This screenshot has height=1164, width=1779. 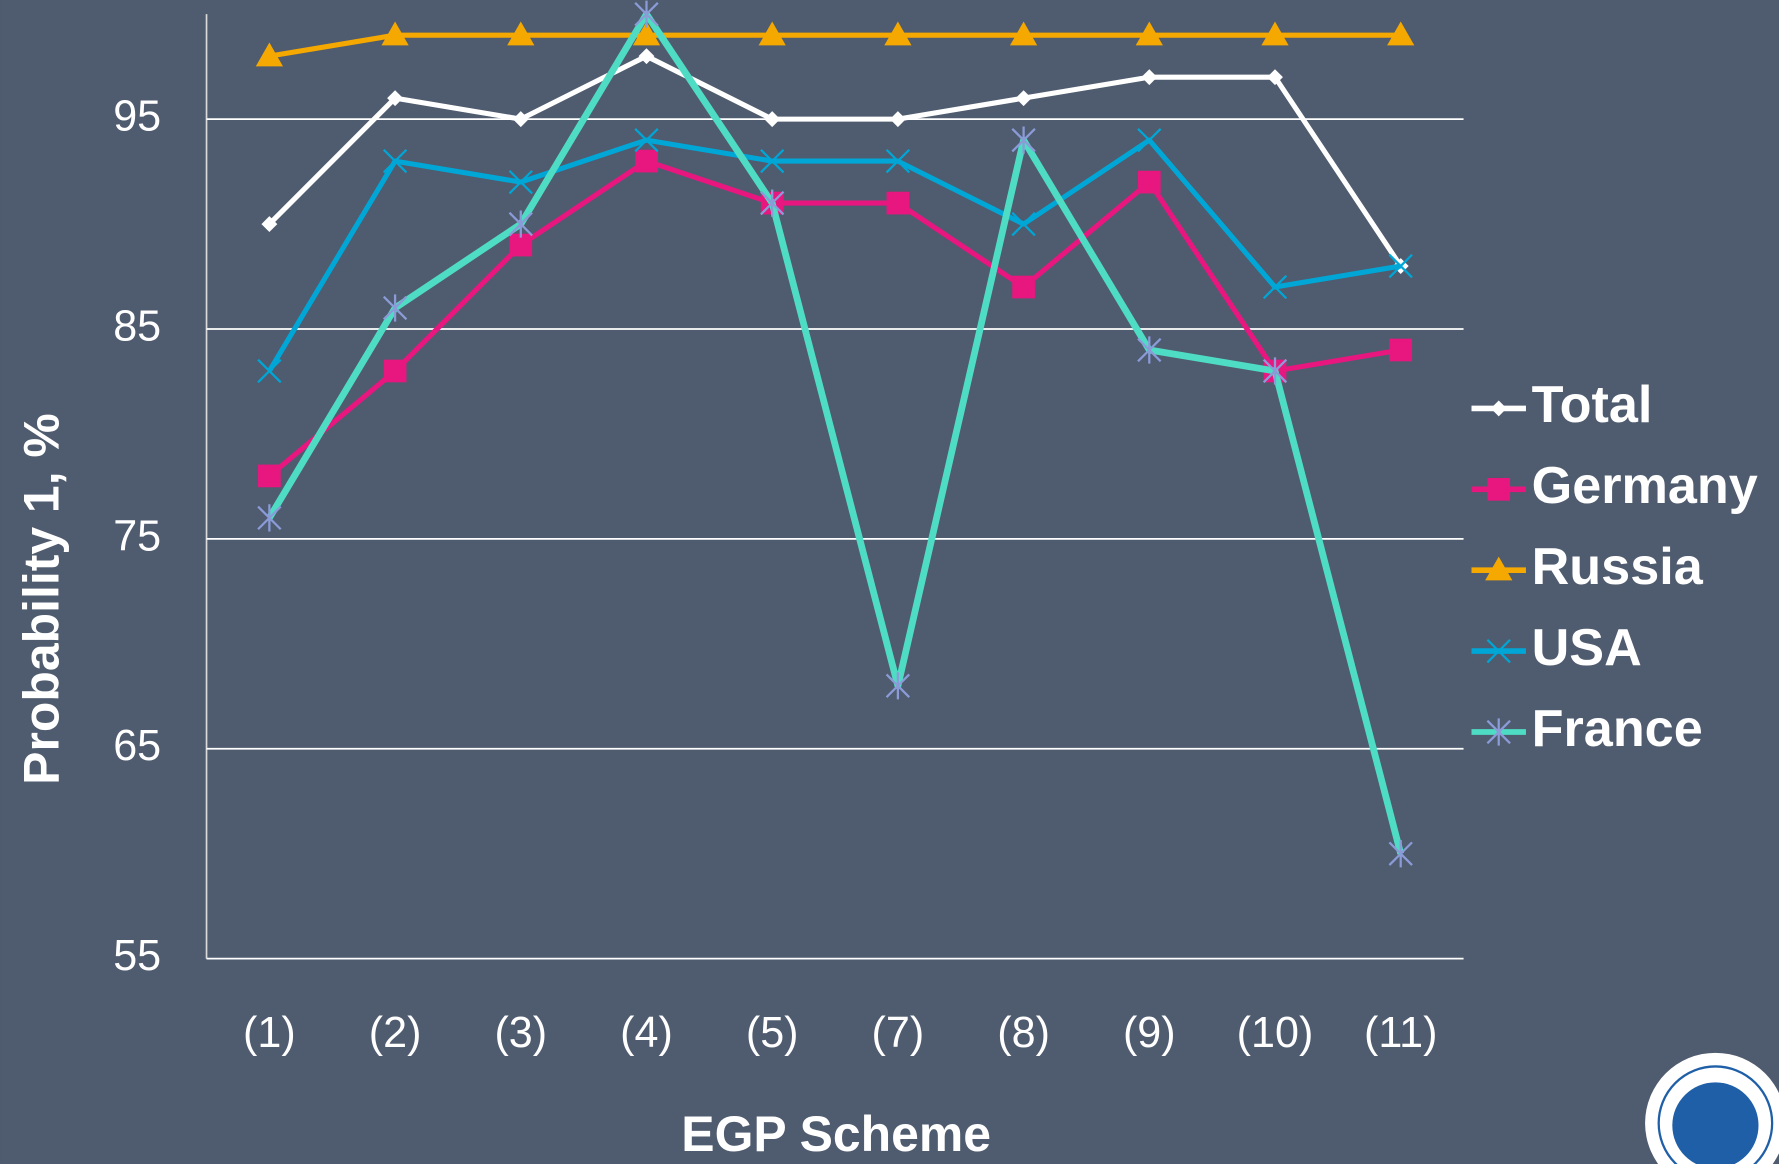 I want to click on x-tick-label: (8), so click(x=1023, y=1033).